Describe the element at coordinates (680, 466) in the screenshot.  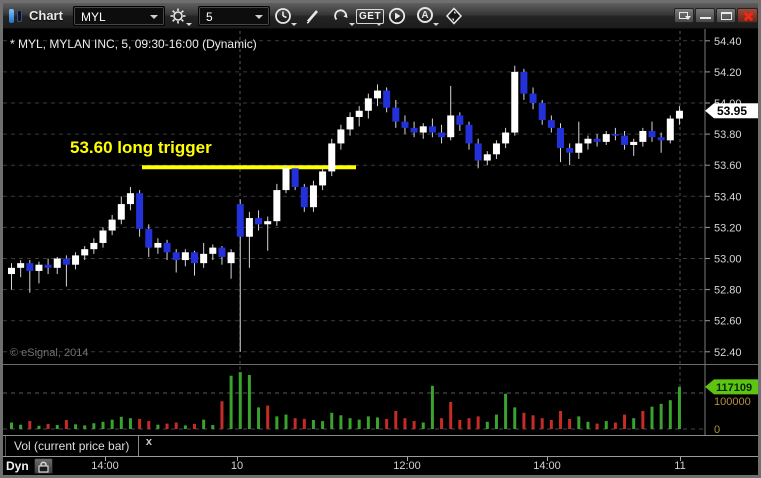
I see `time-axis-label: 11` at that location.